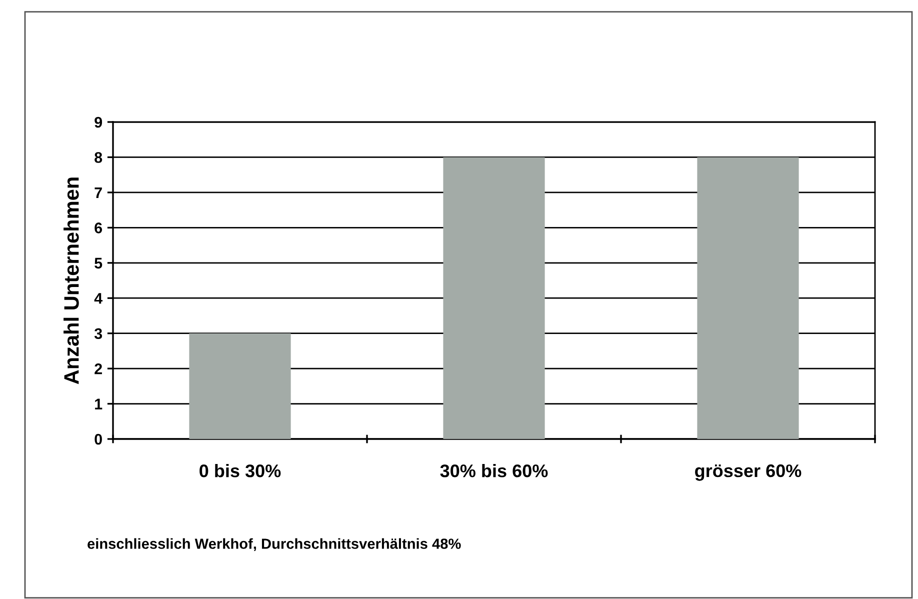 The height and width of the screenshot is (599, 918). Describe the element at coordinates (98, 122) in the screenshot. I see `y-tick-label: 9` at that location.